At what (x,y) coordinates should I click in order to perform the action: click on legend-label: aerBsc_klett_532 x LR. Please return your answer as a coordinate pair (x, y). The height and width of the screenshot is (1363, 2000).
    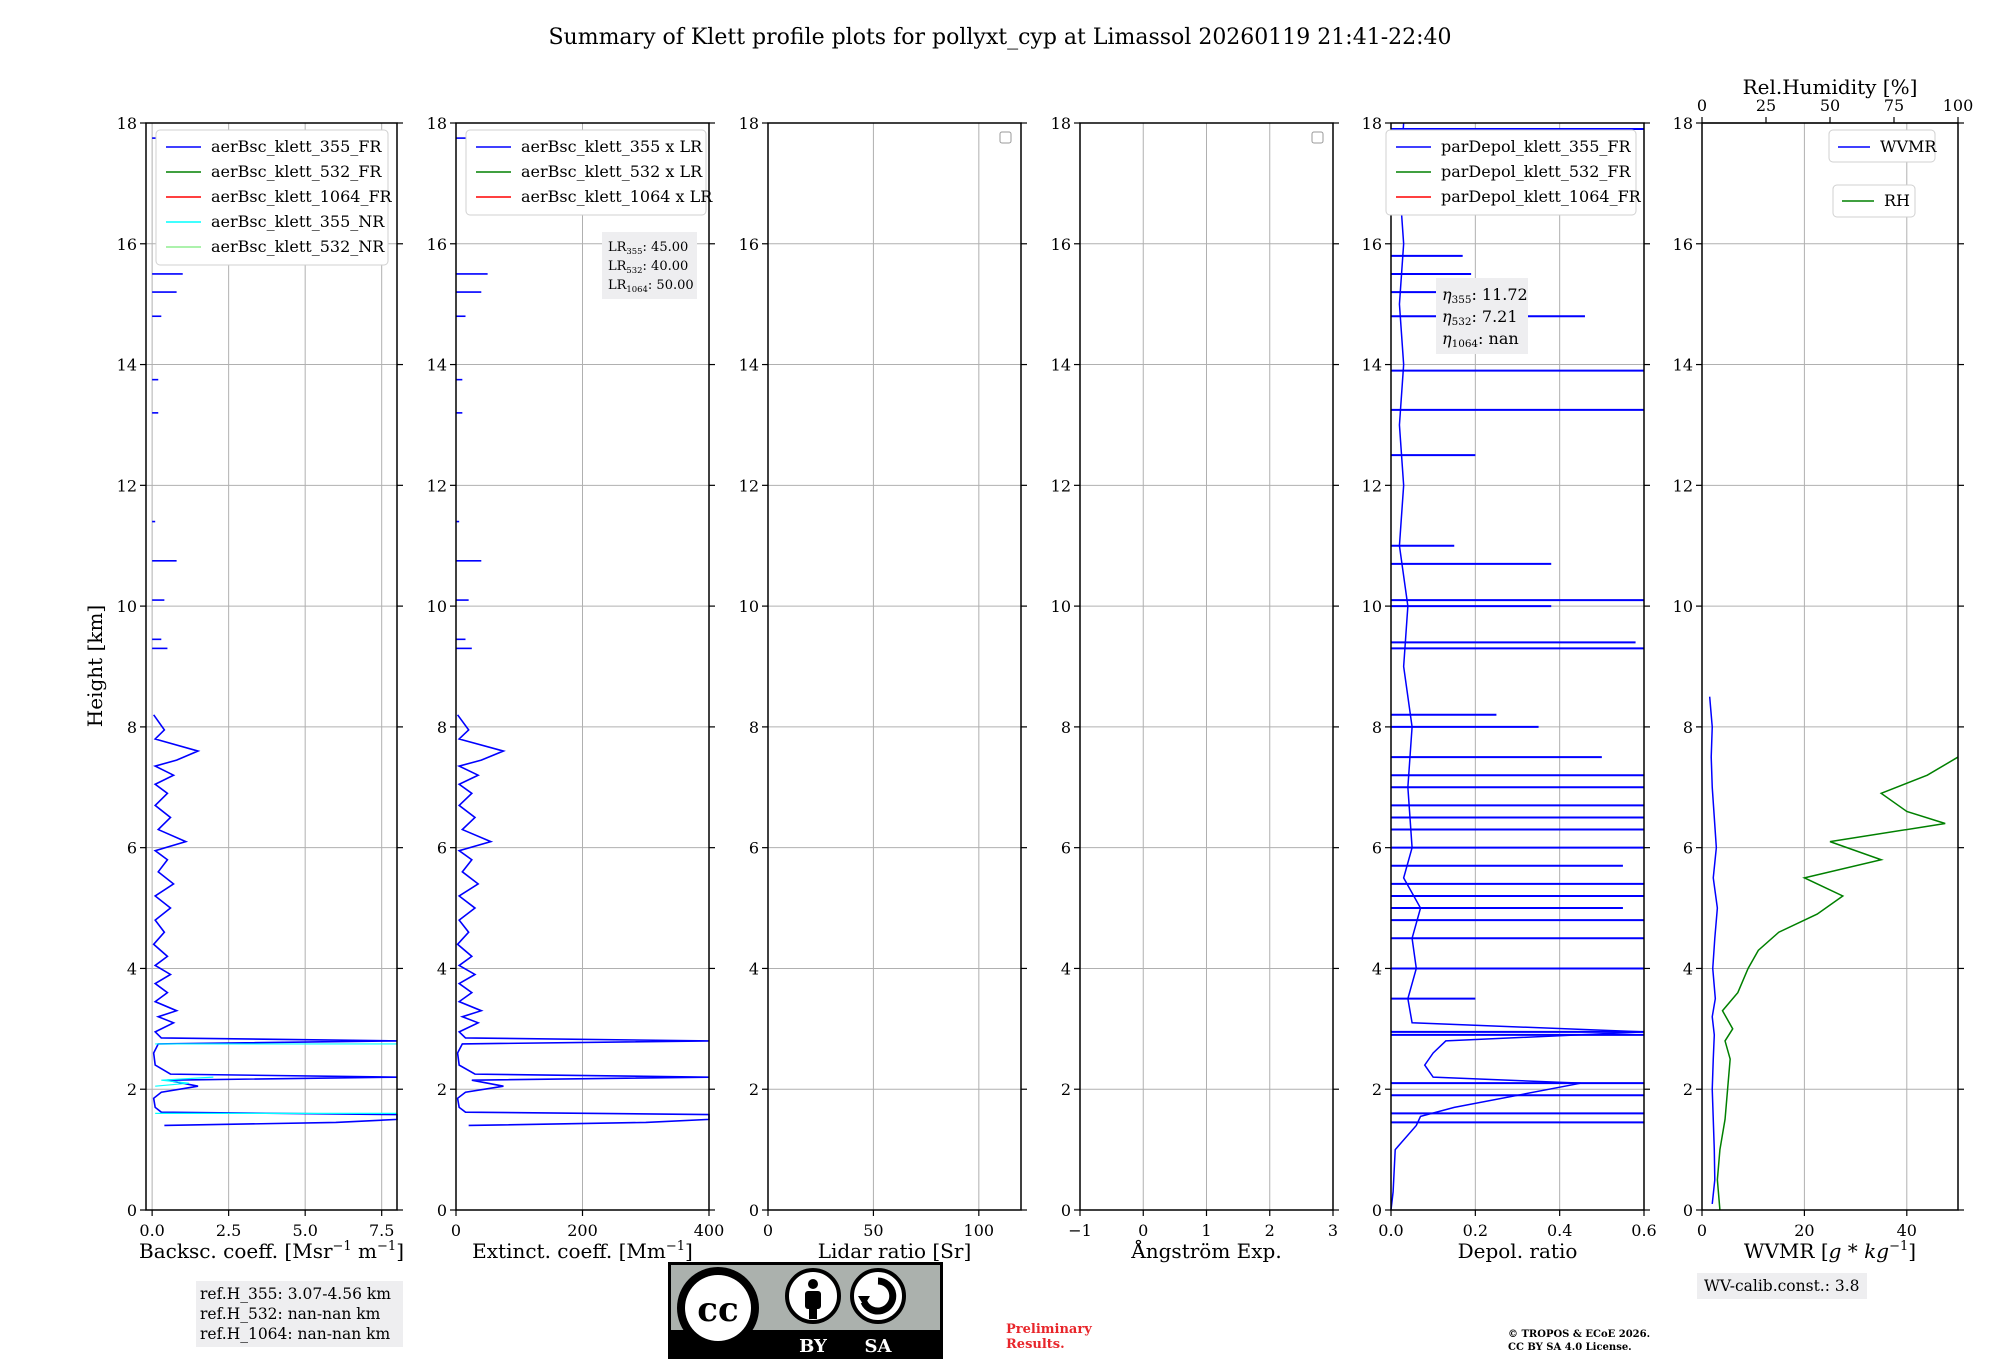
    Looking at the image, I should click on (612, 171).